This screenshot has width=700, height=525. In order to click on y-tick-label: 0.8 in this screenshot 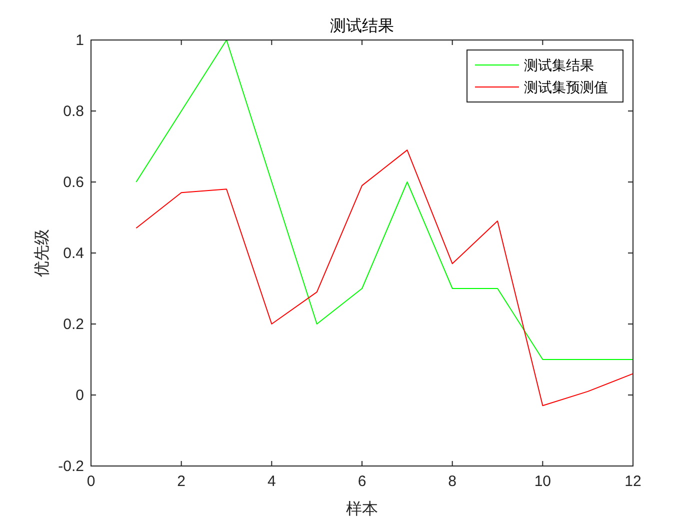, I will do `click(73, 111)`.